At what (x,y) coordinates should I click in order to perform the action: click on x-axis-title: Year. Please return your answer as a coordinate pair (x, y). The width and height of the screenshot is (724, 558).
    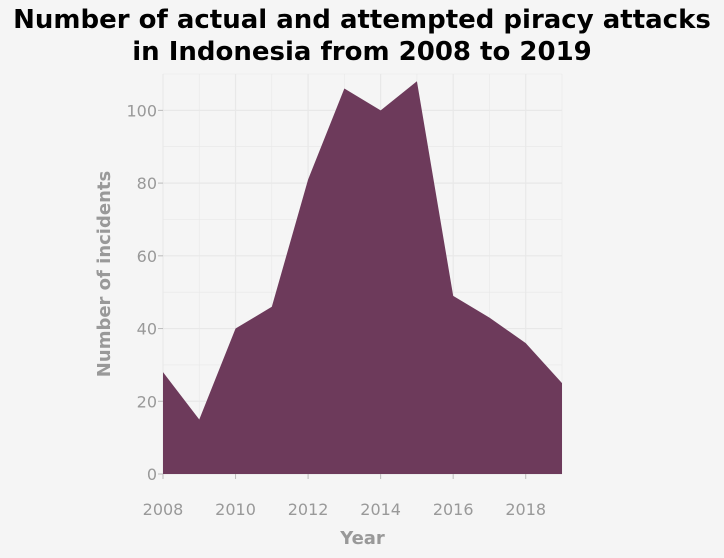
    Looking at the image, I should click on (362, 538).